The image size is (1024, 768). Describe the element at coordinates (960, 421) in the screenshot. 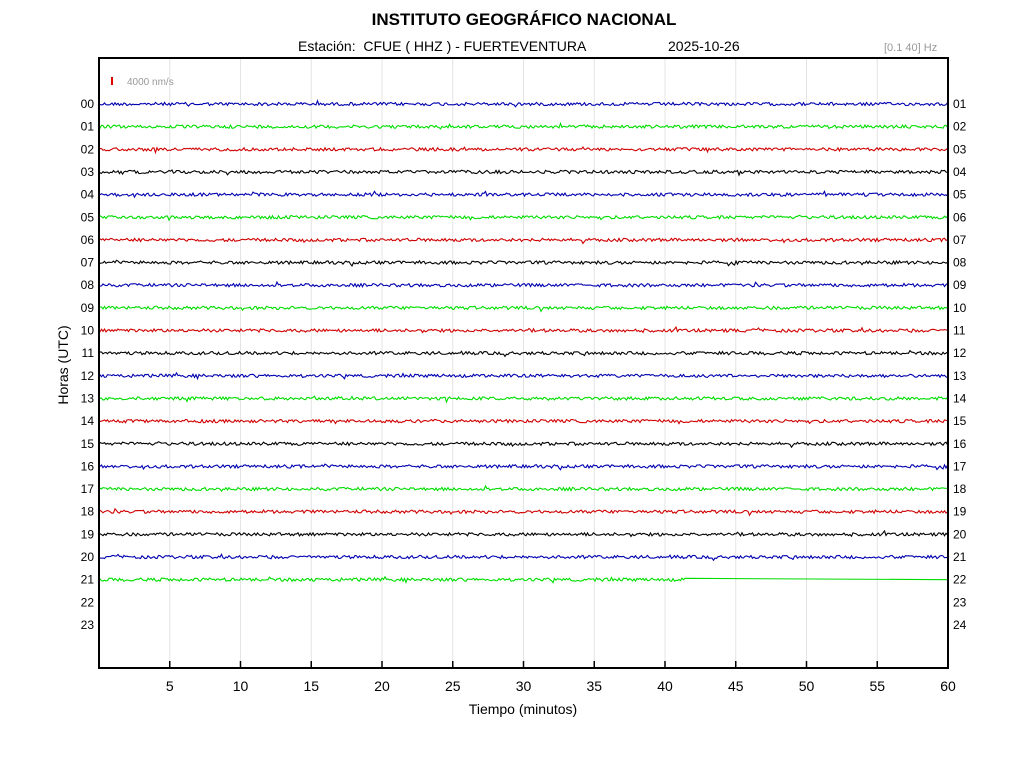

I see `hour-label-right: 15` at that location.